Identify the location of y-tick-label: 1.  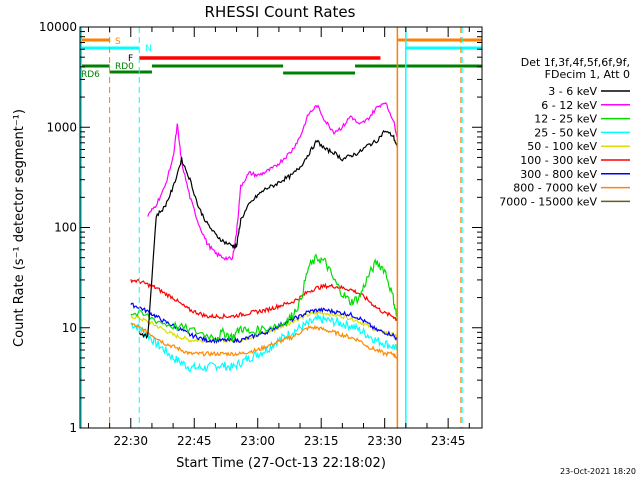
(73, 428).